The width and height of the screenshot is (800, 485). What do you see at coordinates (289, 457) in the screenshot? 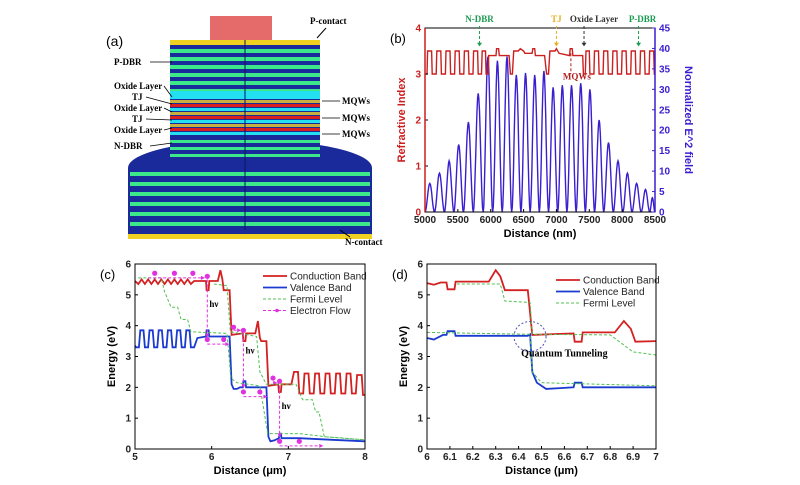
I see `x-tick-label: 7` at bounding box center [289, 457].